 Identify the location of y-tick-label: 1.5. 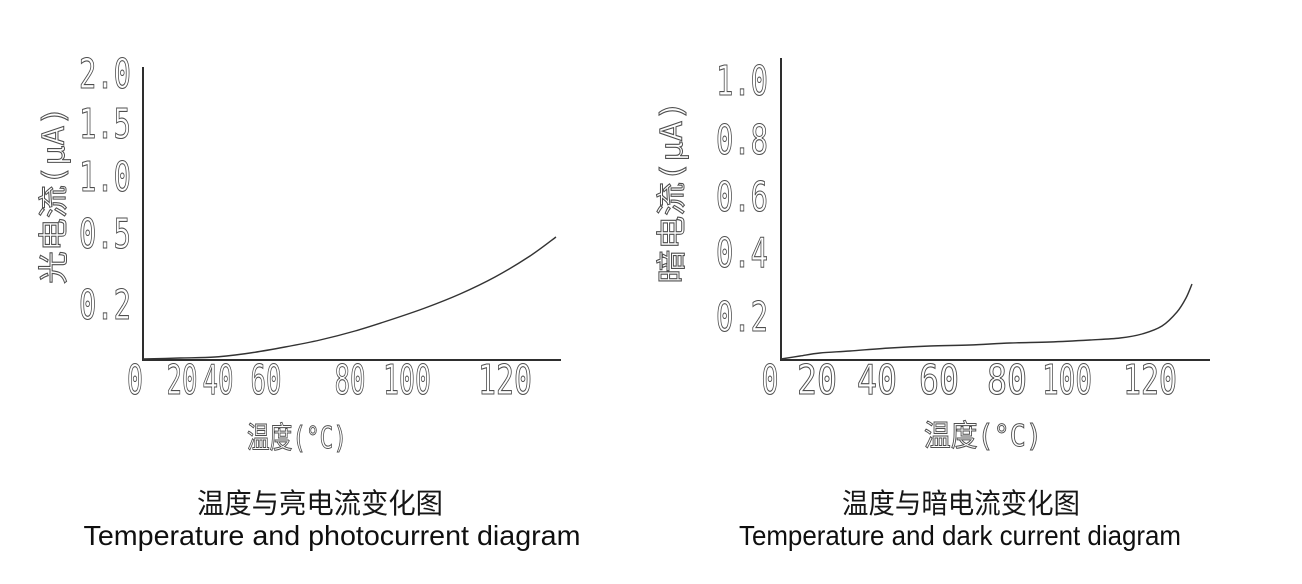
(105, 124).